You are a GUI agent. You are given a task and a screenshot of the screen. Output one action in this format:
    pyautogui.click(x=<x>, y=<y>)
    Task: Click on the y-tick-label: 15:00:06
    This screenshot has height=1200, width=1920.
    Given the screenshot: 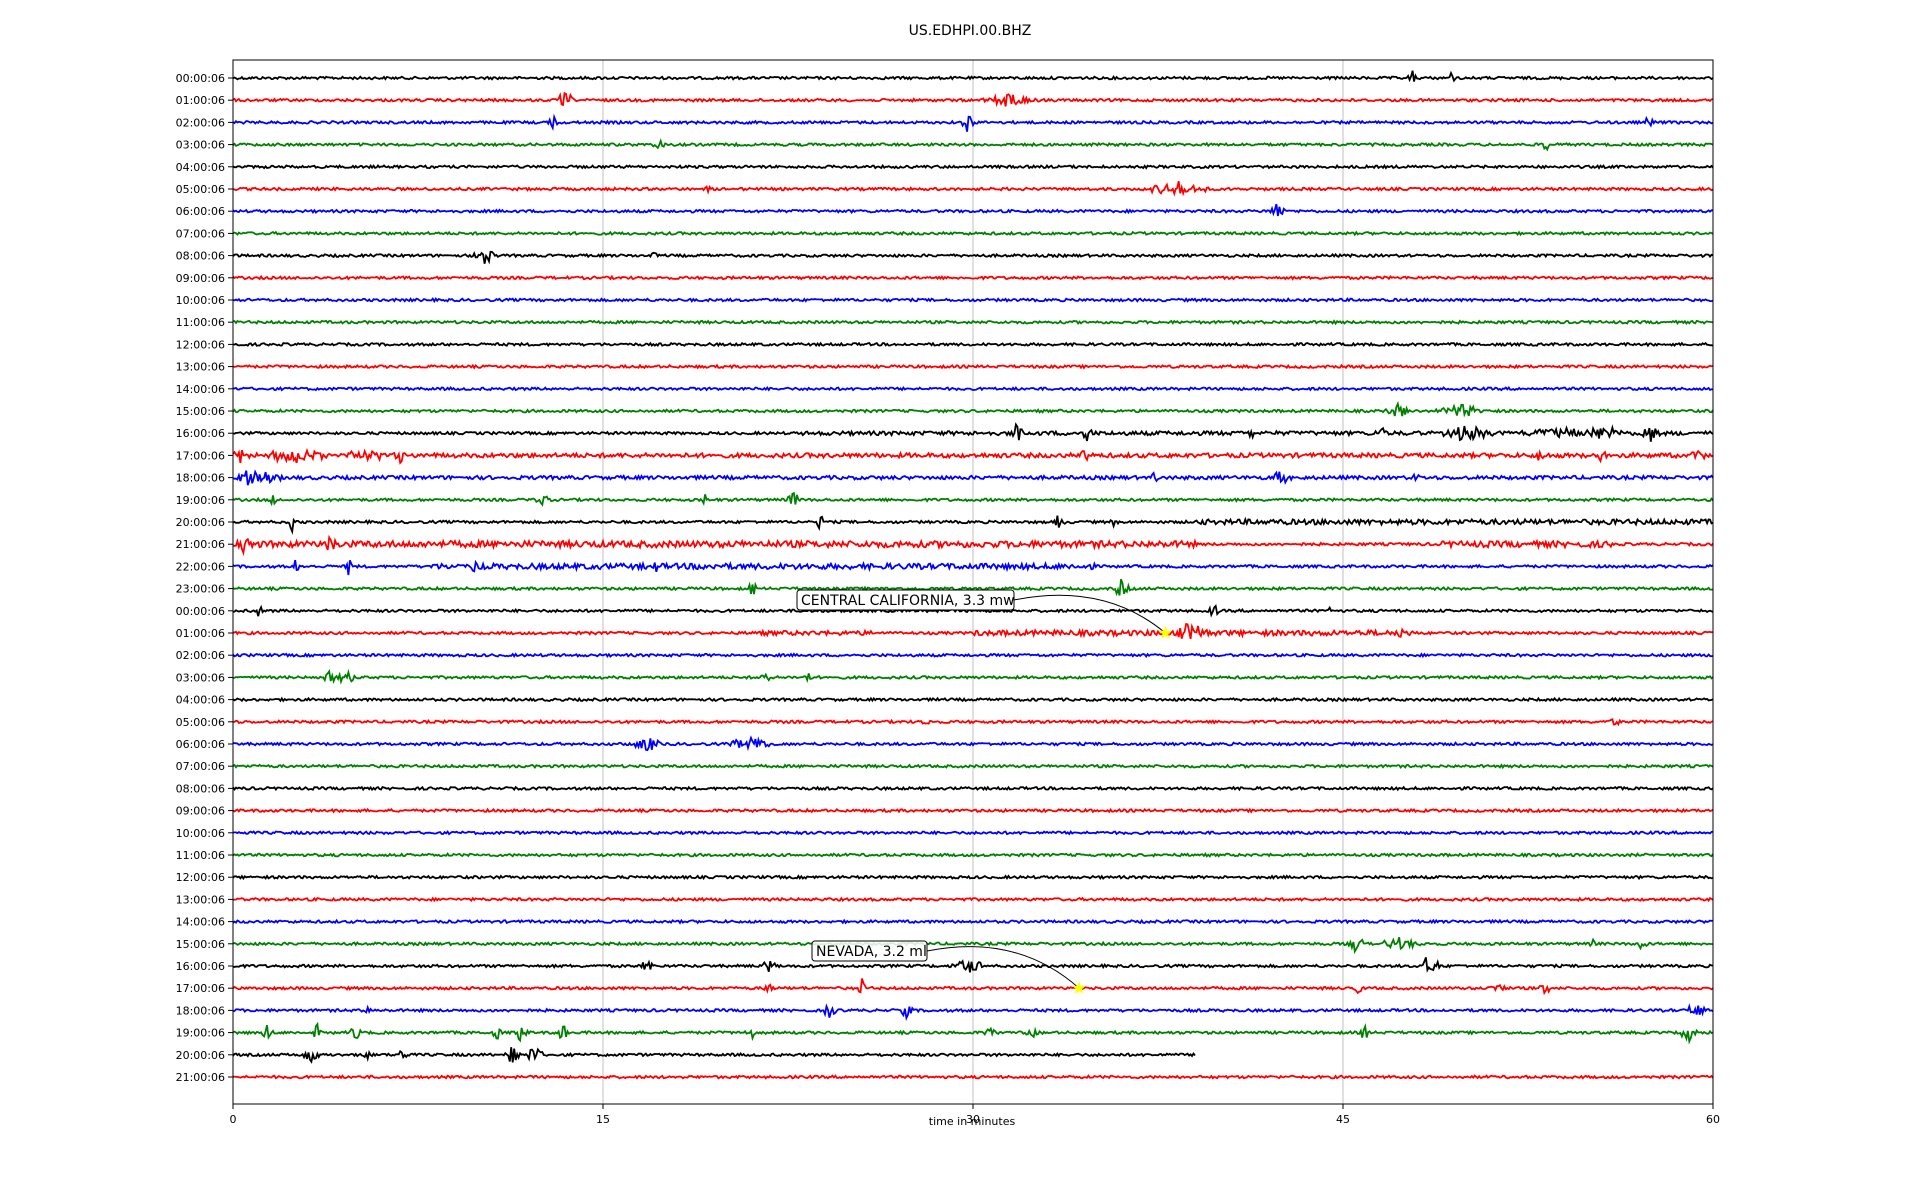 What is the action you would take?
    pyautogui.click(x=200, y=411)
    